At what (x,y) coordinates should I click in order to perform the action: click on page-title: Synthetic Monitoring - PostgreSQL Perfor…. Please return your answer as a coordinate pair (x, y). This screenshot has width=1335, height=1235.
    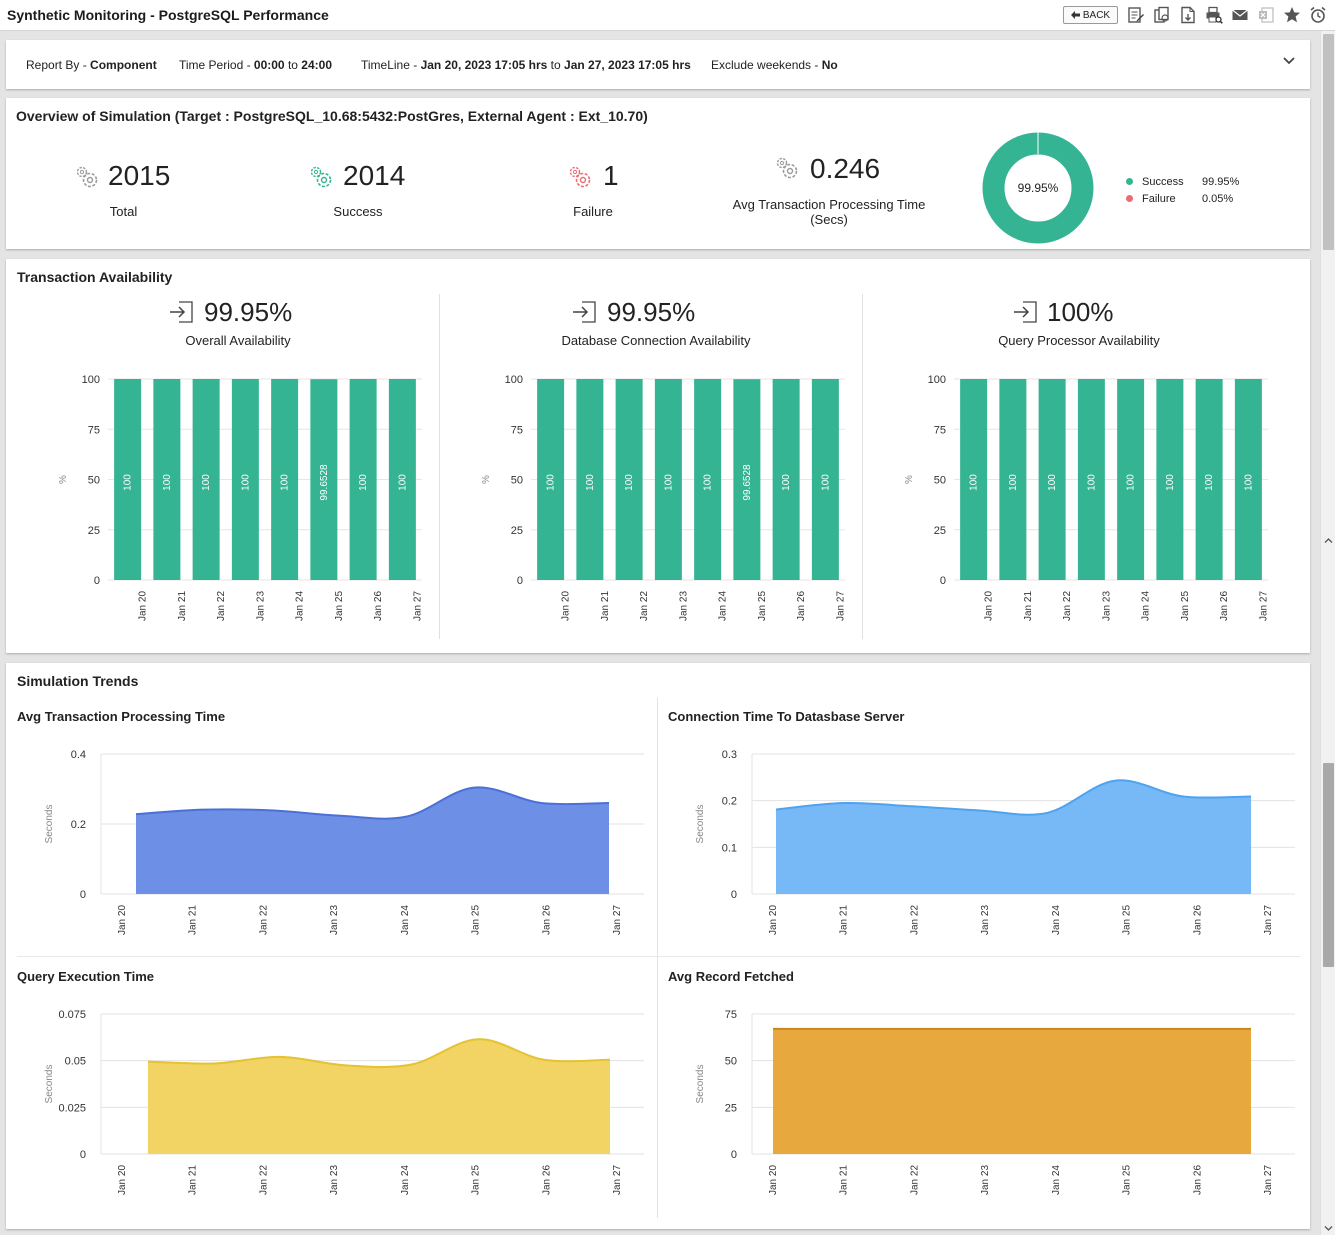
    Looking at the image, I should click on (168, 15).